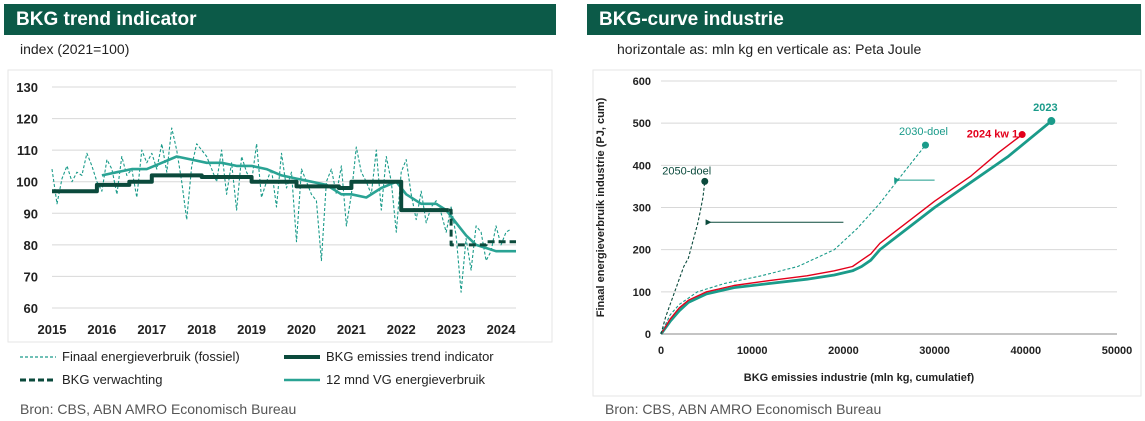 The image size is (1145, 421). What do you see at coordinates (648, 335) in the screenshot?
I see `y-tick-label: 0` at bounding box center [648, 335].